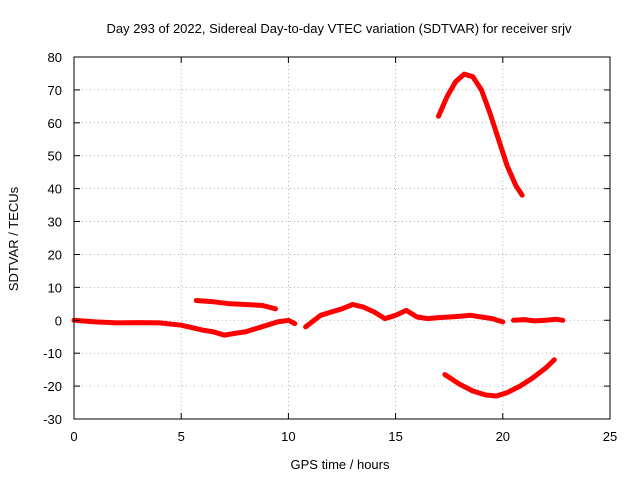 The image size is (640, 480). What do you see at coordinates (340, 464) in the screenshot?
I see `x-axis-label: GPS time / hours` at bounding box center [340, 464].